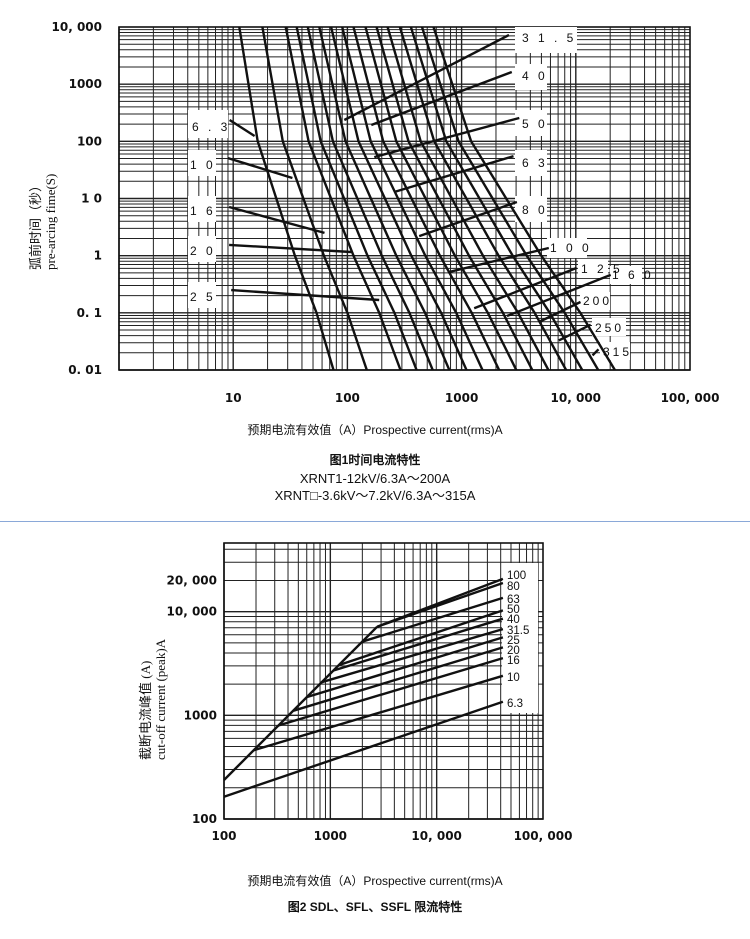 The image size is (750, 939). I want to click on chart2-x-tick-label: 10, 000, so click(436, 836).